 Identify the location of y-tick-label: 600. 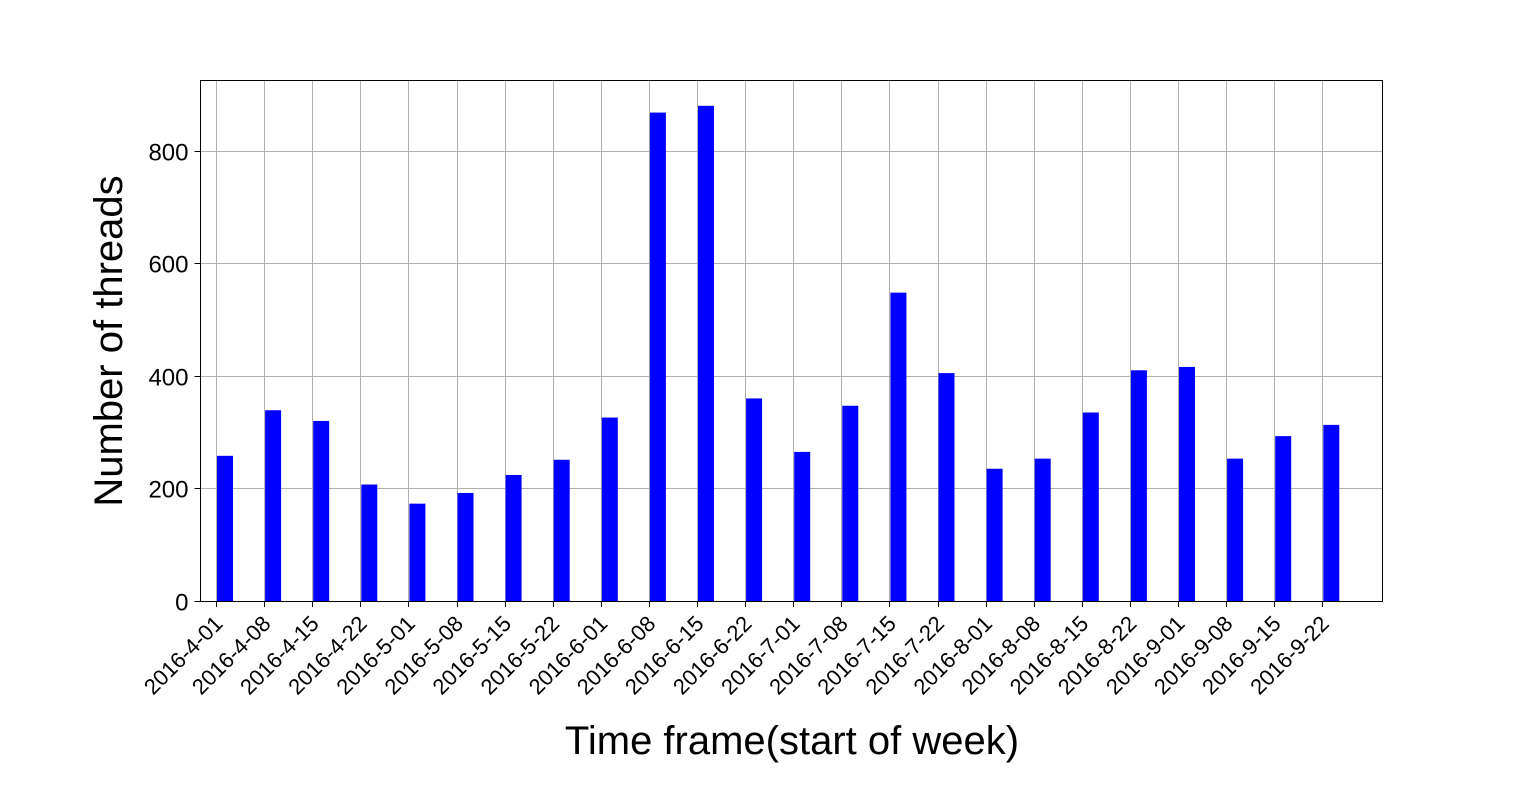
(168, 265).